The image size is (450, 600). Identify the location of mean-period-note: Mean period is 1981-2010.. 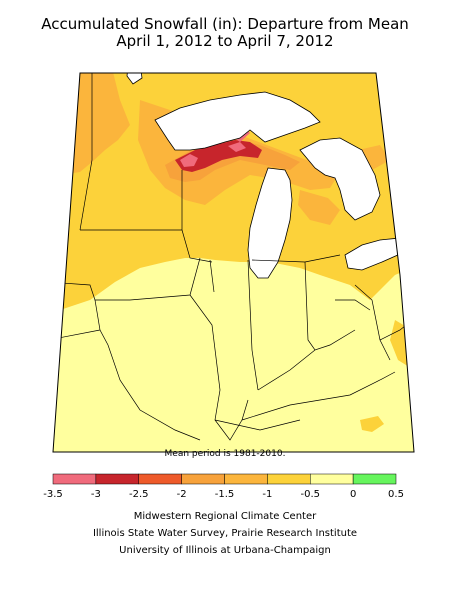
(225, 454).